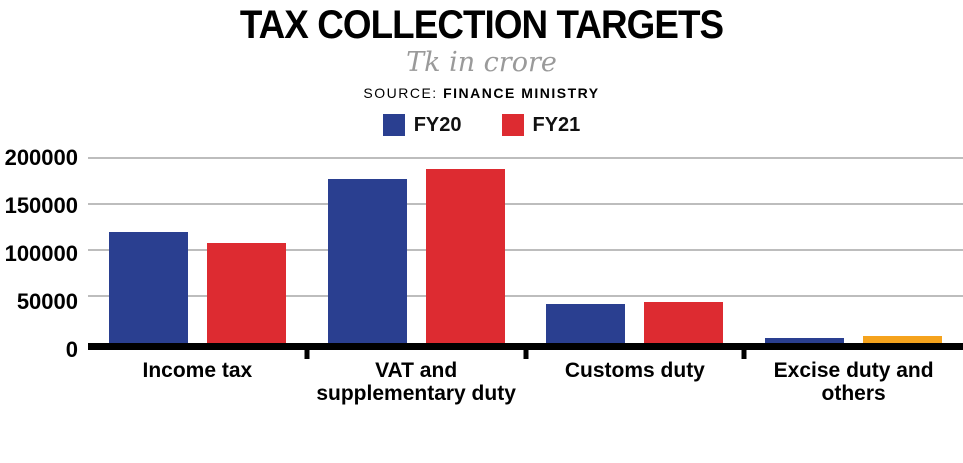 The image size is (963, 463). Describe the element at coordinates (512, 125) in the screenshot. I see `legend-swatch-fy21` at that location.